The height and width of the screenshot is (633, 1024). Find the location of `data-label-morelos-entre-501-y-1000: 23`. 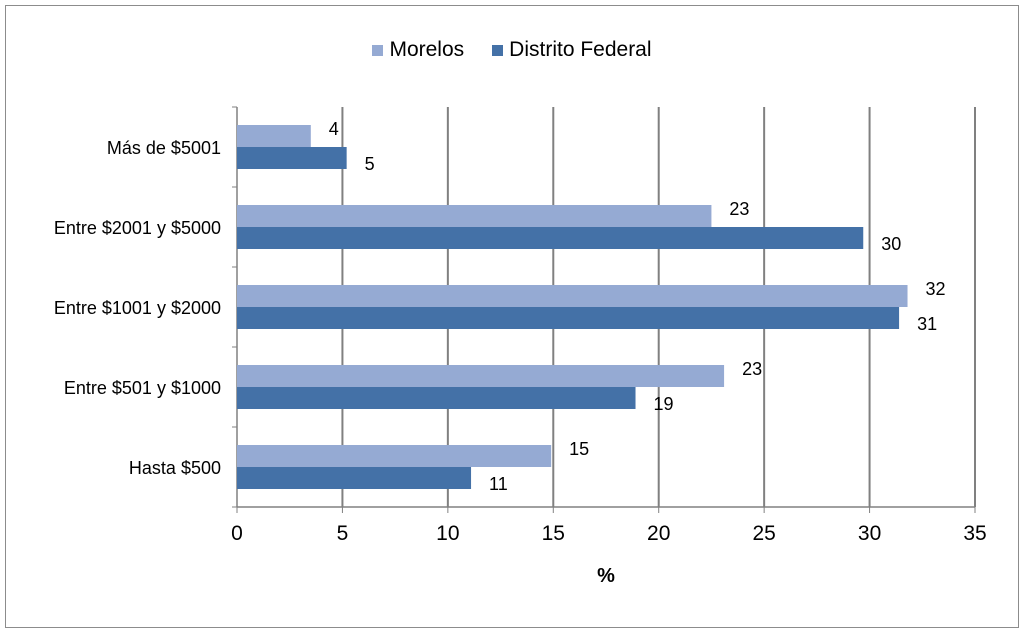

data-label-morelos-entre-501-y-1000: 23 is located at coordinates (752, 369).